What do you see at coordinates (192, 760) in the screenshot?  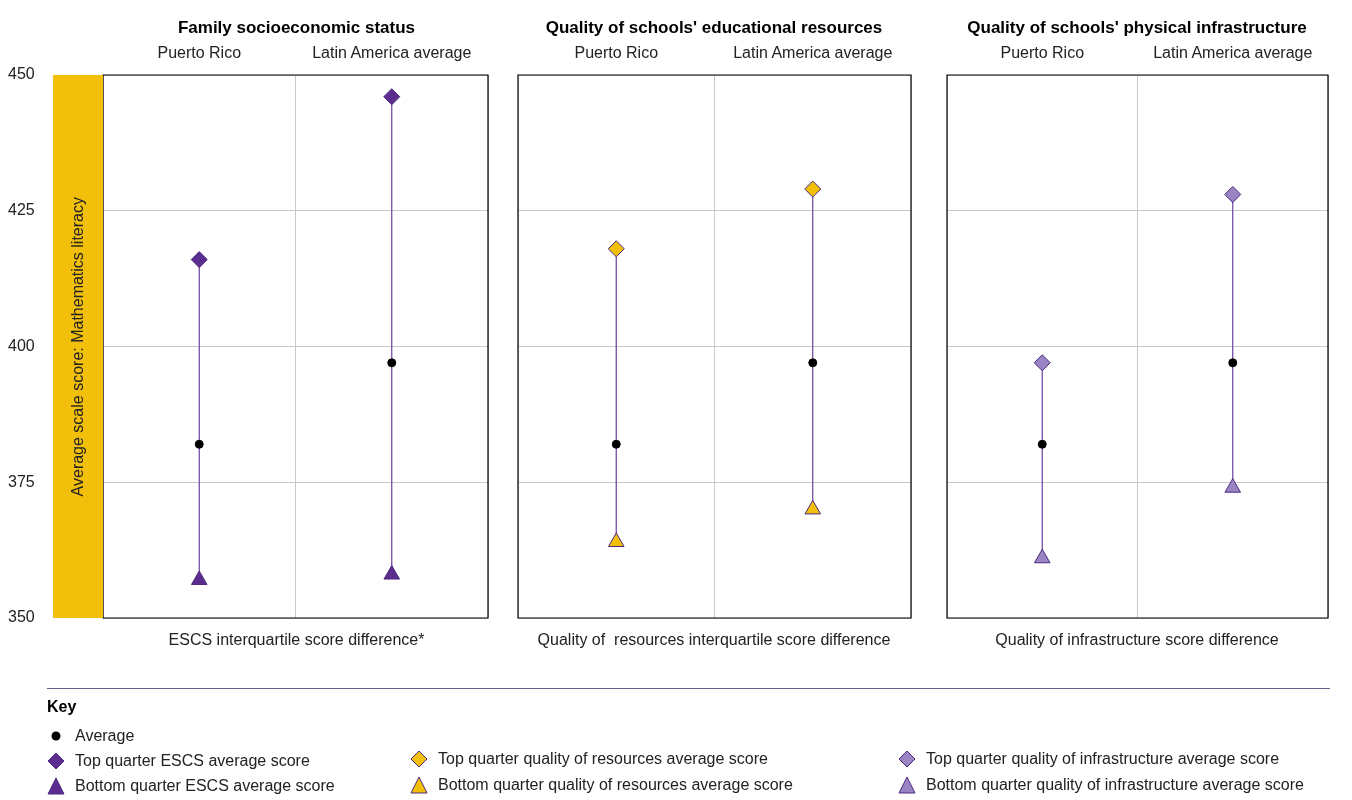 I see `legend-label: Top quarter ESCS average score` at bounding box center [192, 760].